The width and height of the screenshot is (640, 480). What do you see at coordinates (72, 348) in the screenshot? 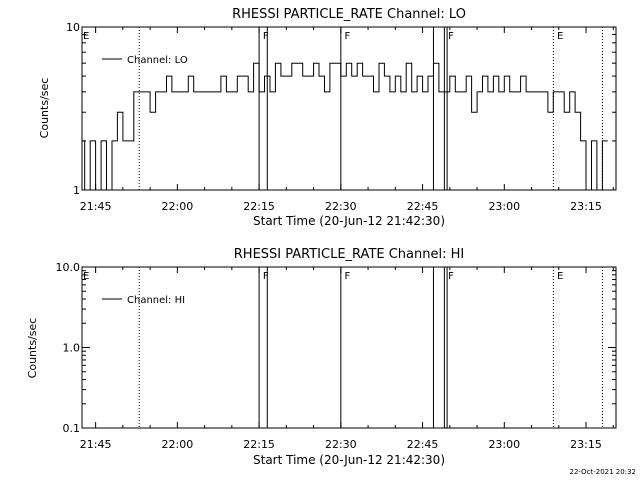
I see `y-tick-label: 1.0` at bounding box center [72, 348].